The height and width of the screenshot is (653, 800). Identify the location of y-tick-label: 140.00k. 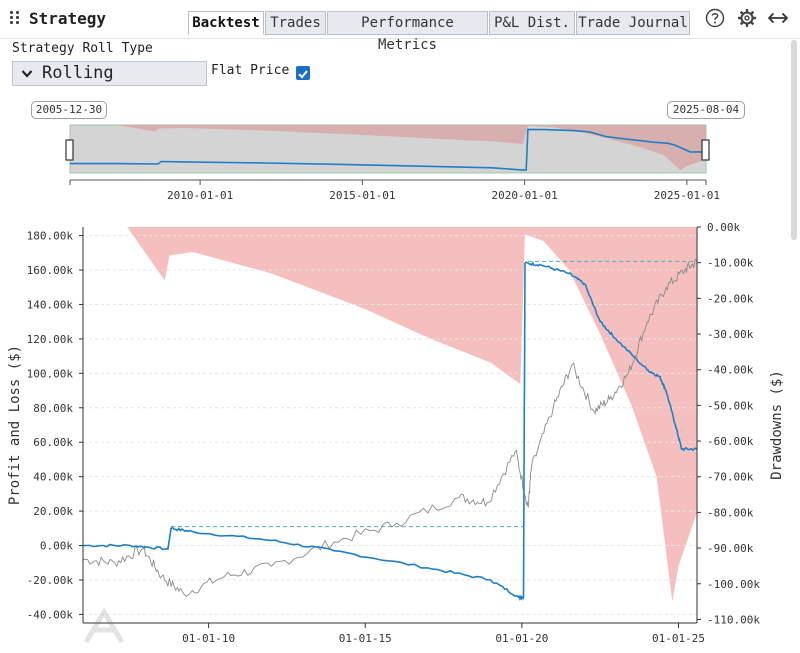
(50, 304).